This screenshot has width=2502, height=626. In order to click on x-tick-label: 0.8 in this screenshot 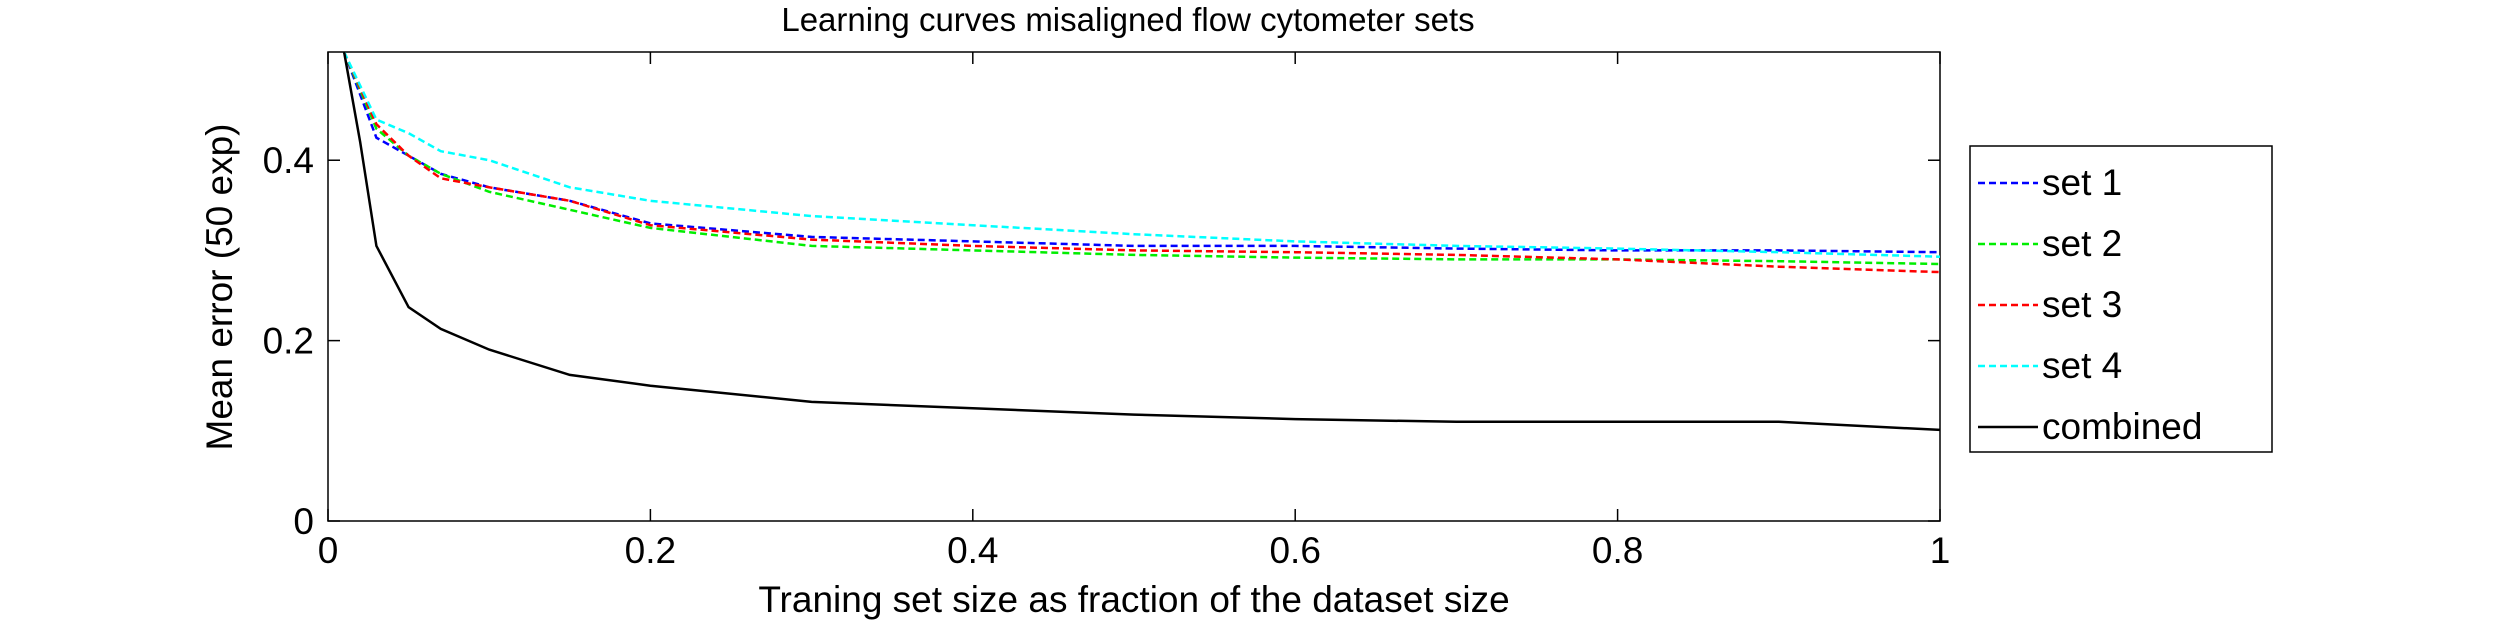, I will do `click(1617, 550)`.